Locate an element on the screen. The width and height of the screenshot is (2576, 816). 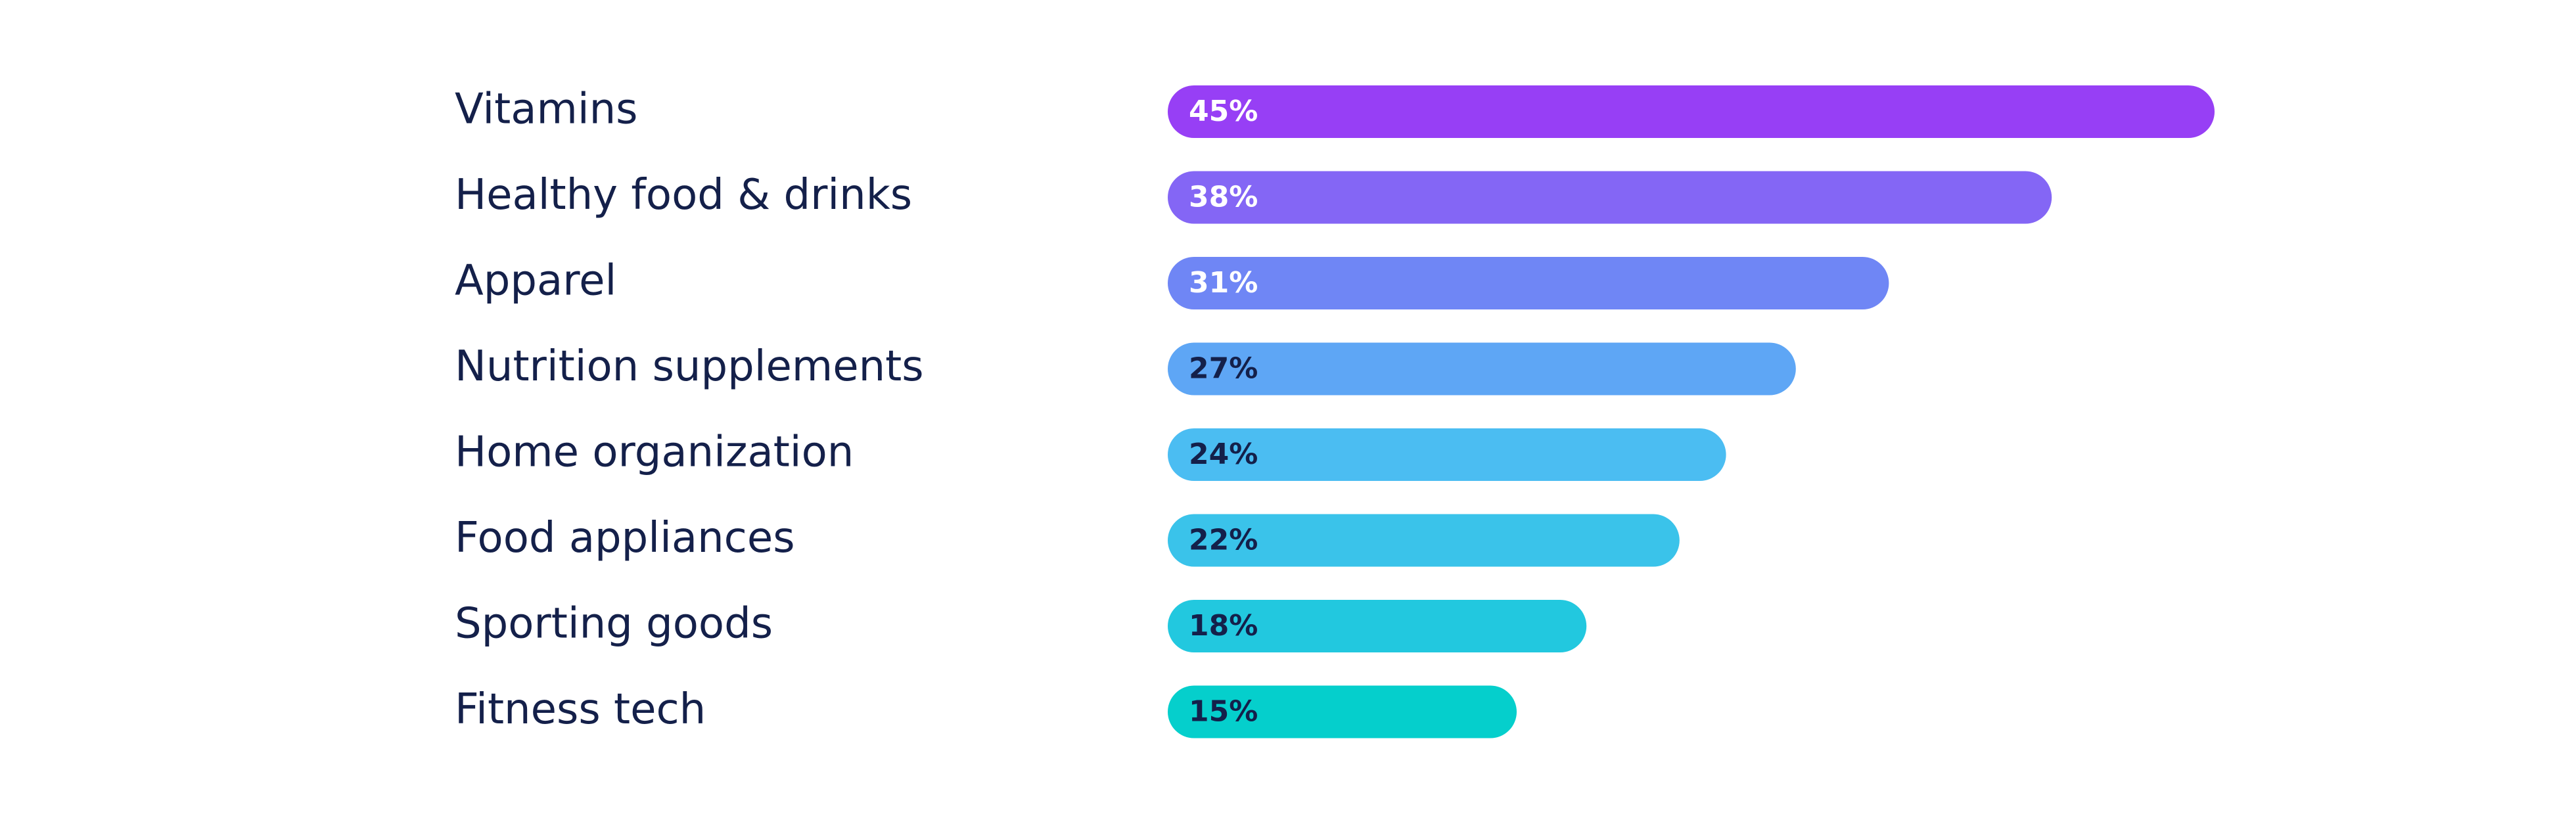
value-label: 24% is located at coordinates (1224, 454).